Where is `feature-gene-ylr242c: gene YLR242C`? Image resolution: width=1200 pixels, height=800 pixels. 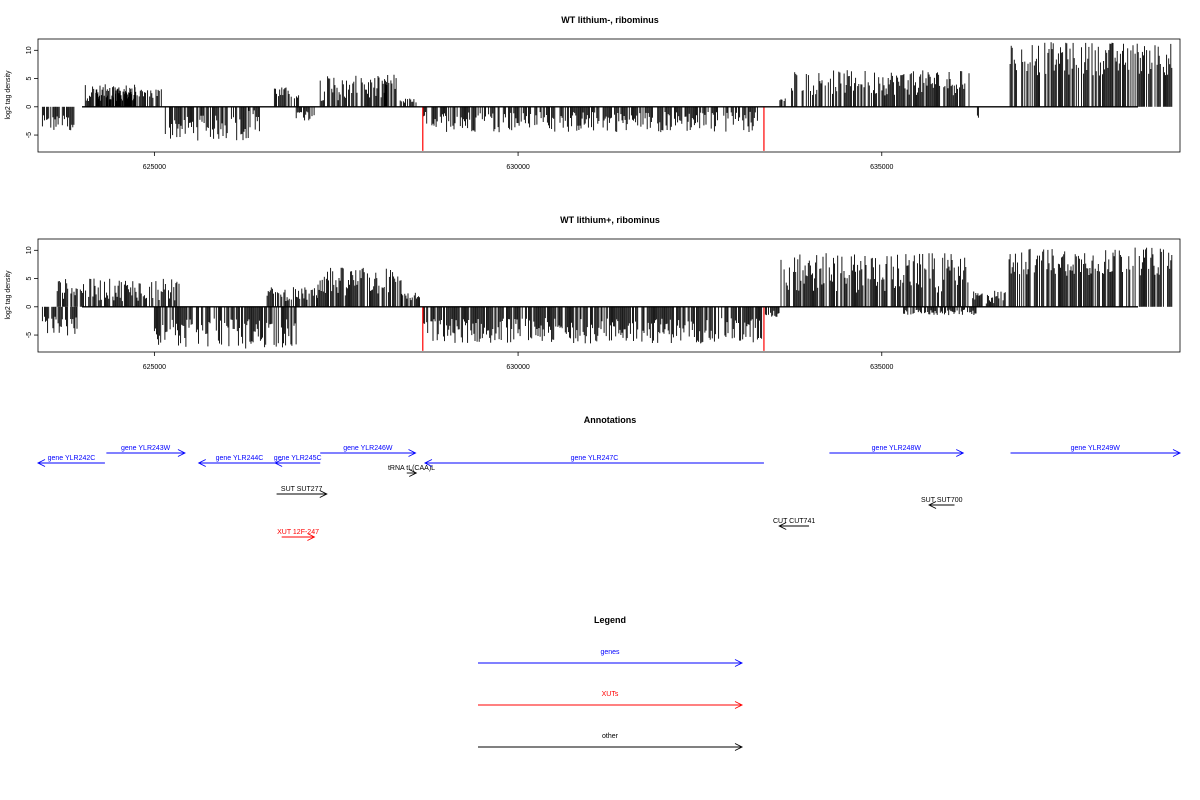 feature-gene-ylr242c: gene YLR242C is located at coordinates (70, 461).